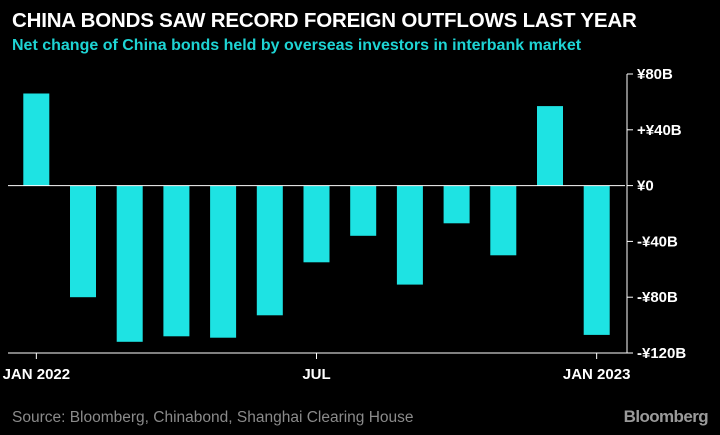 The height and width of the screenshot is (435, 720). I want to click on y-tick-label: -¥80B, so click(657, 297).